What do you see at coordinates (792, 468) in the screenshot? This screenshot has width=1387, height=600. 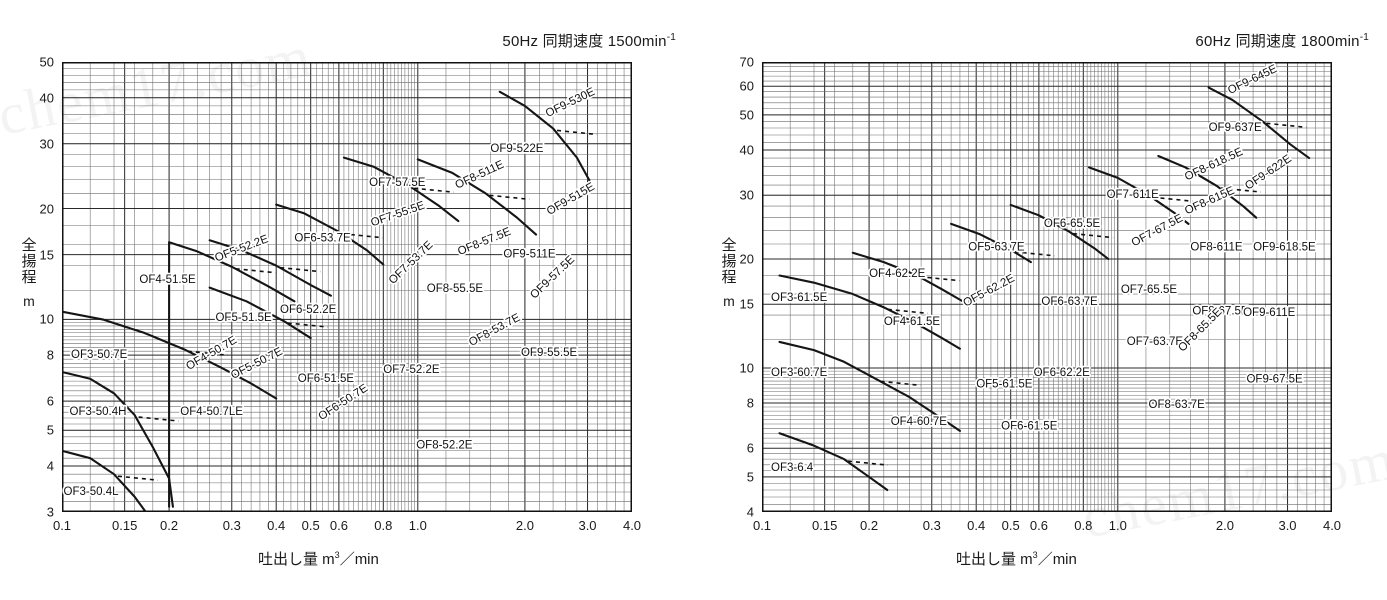 I see `model-label-halo: OF3-6.4` at bounding box center [792, 468].